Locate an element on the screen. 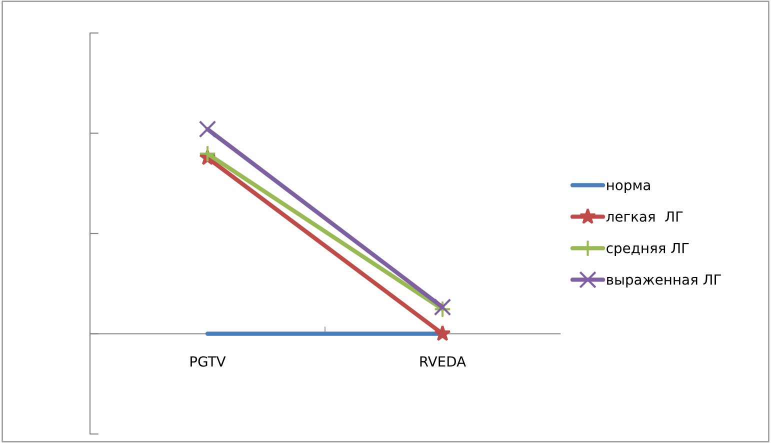 Image resolution: width=771 pixels, height=443 pixels. legend-label: средняя ЛГ is located at coordinates (647, 249).